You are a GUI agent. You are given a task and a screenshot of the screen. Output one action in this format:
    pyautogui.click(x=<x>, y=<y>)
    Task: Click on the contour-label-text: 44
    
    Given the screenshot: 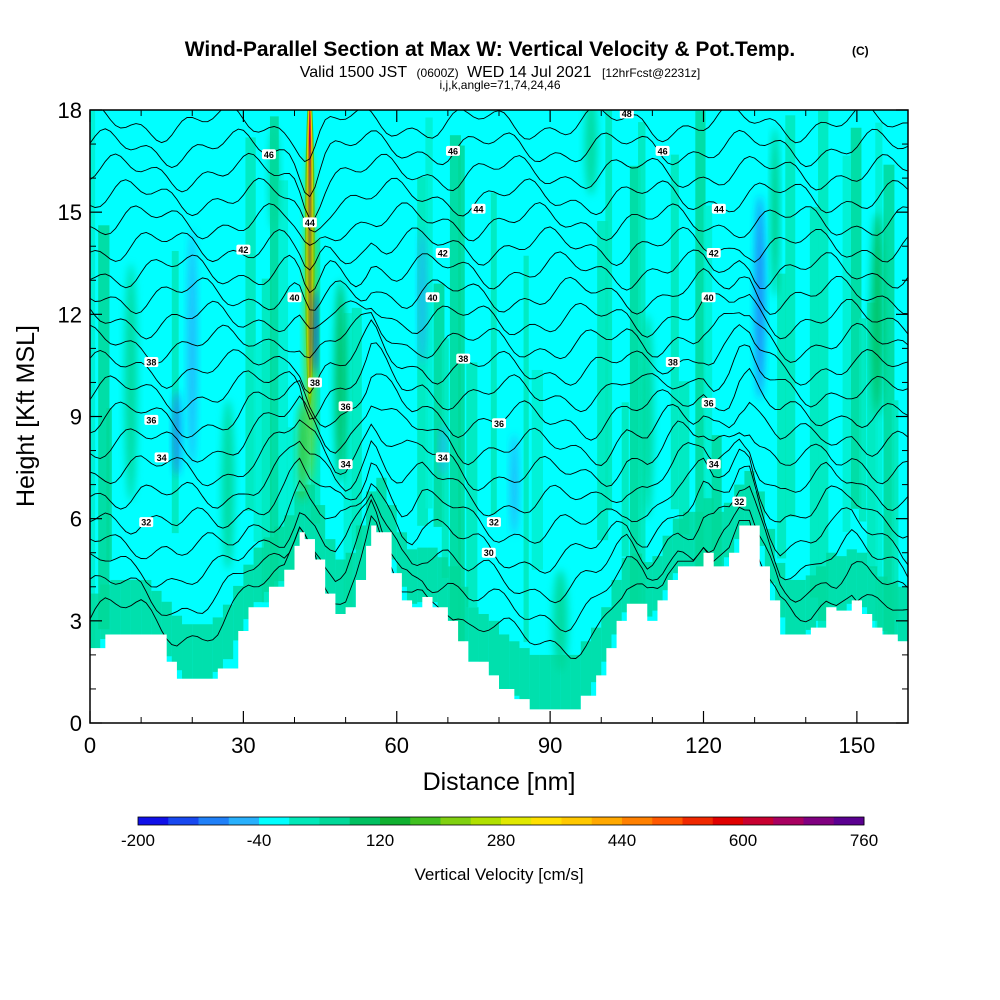 What is the action you would take?
    pyautogui.click(x=479, y=209)
    